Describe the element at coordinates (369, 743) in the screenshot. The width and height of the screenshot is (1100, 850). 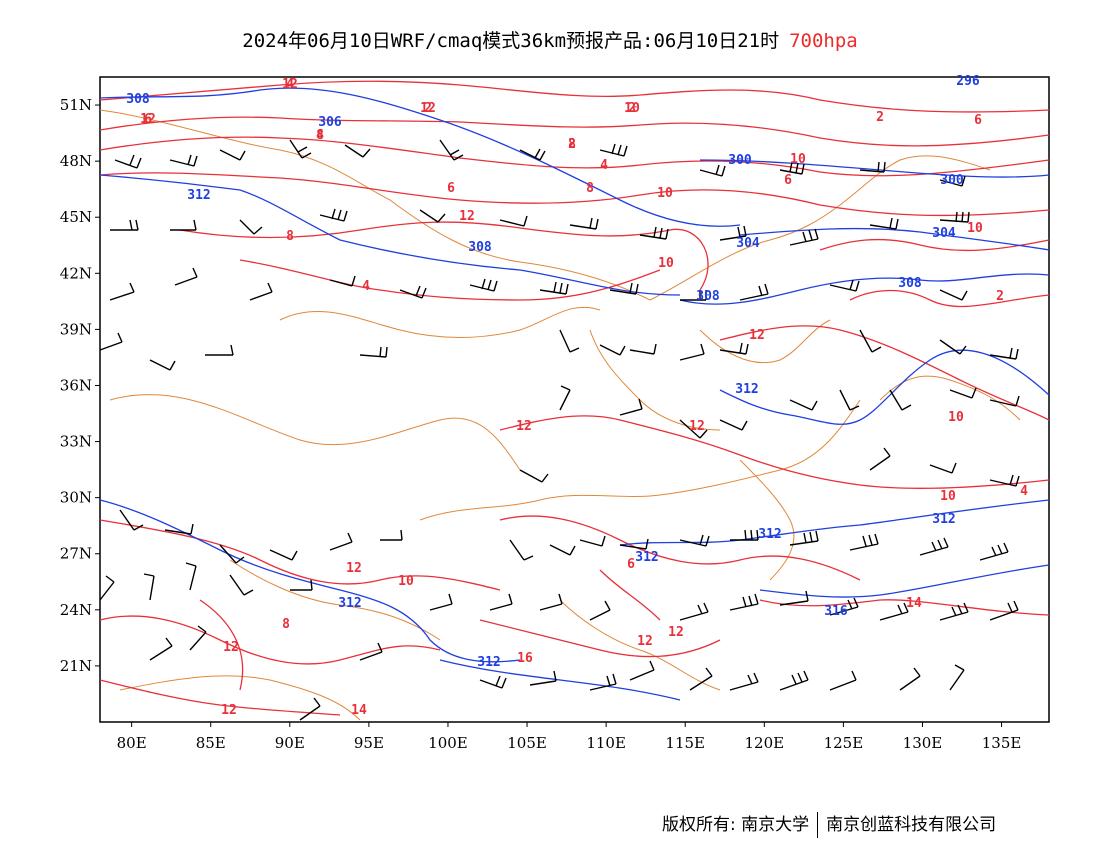
I see `longitude-label: 95E` at that location.